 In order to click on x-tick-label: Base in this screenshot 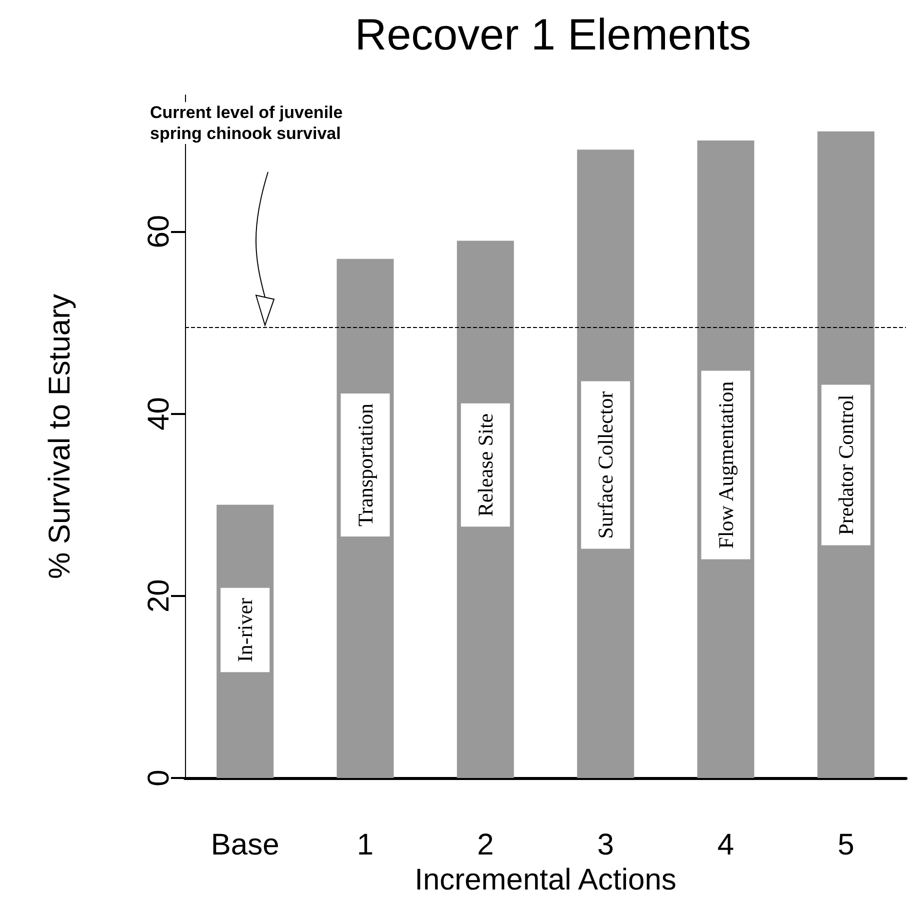, I will do `click(245, 845)`.